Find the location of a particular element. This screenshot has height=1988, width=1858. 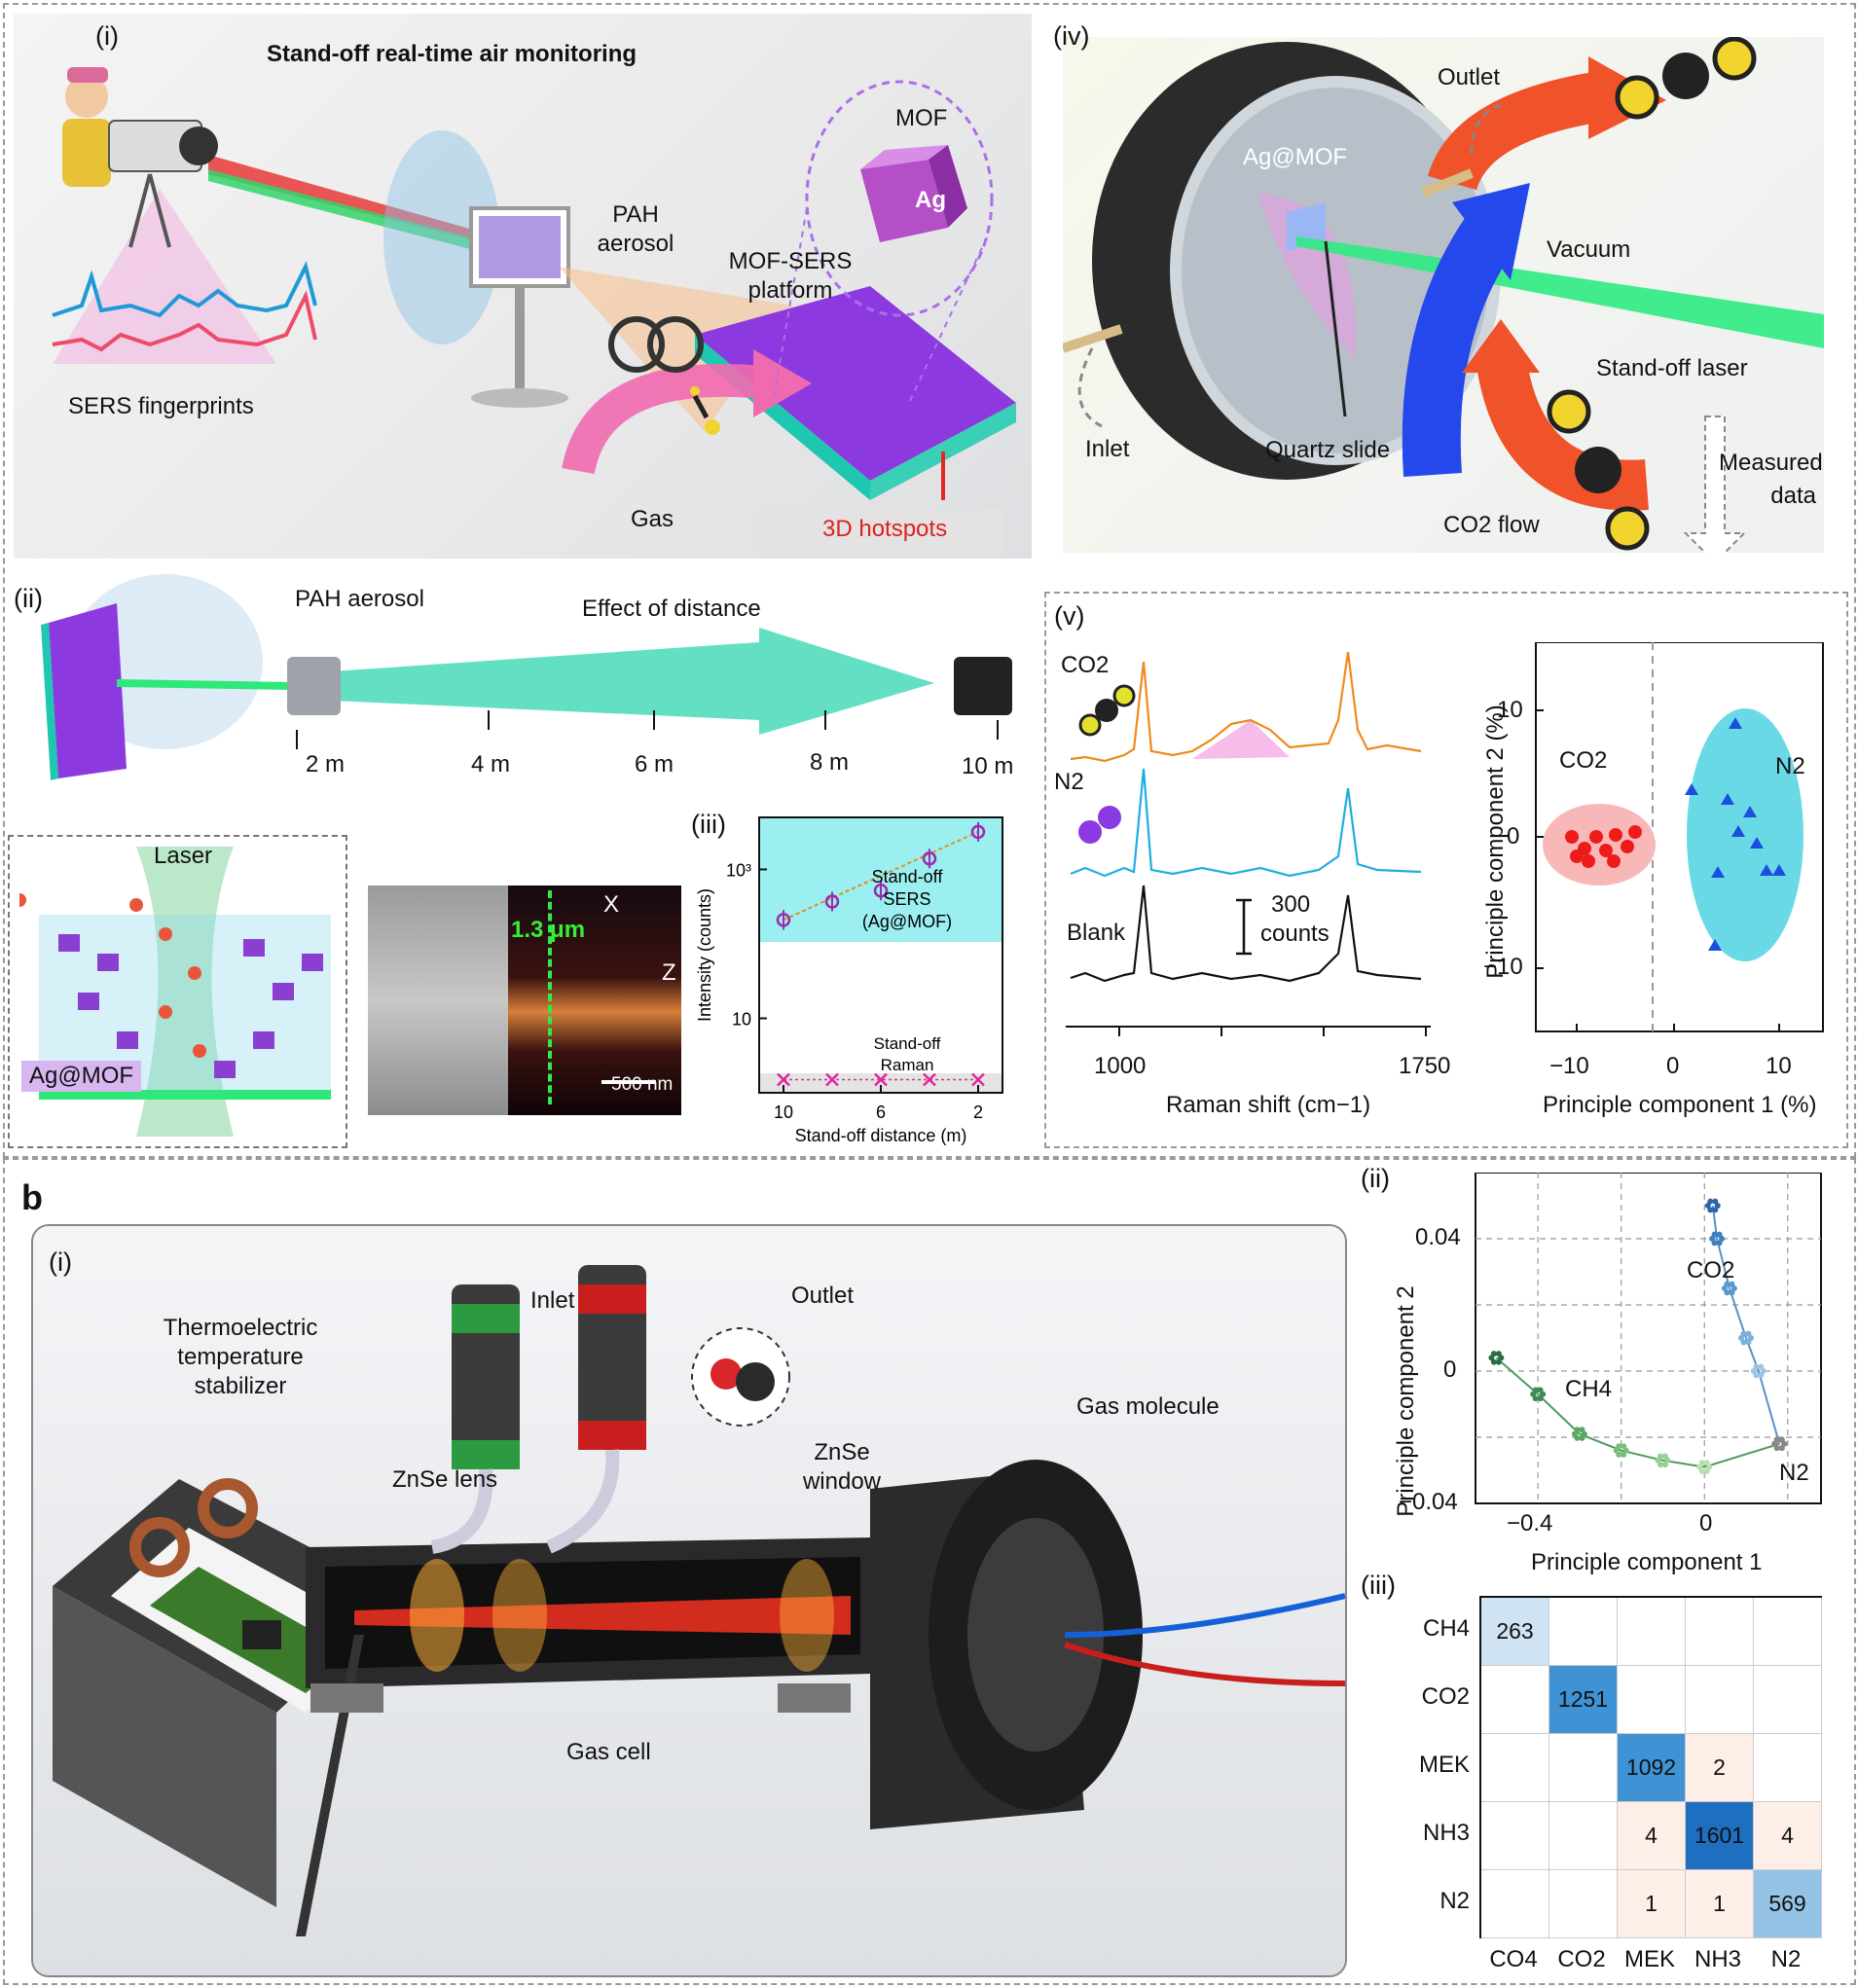

pca-a-xtick-0: 0 is located at coordinates (1673, 1066).